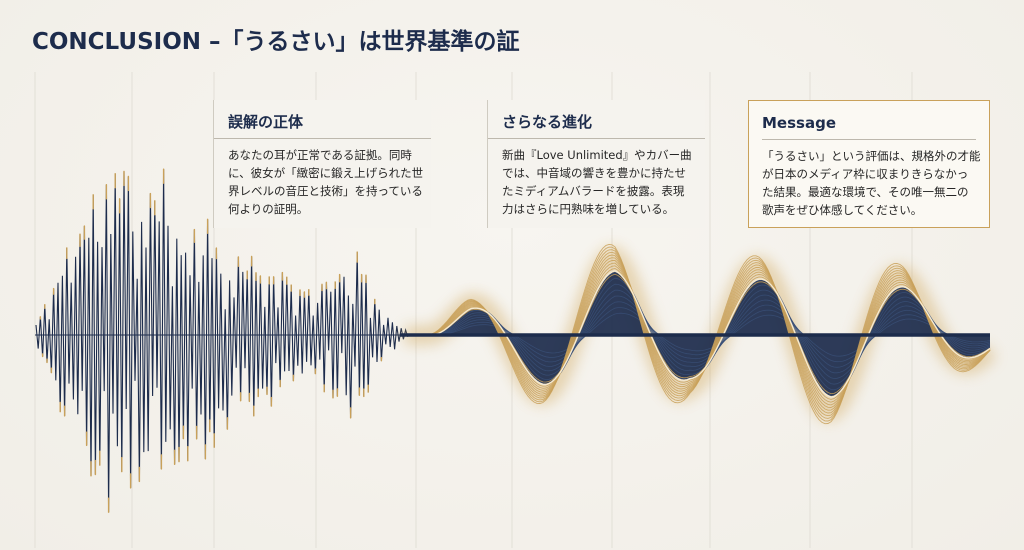 The image size is (1024, 550). What do you see at coordinates (597, 155) in the screenshot?
I see `body-line: 新曲『Love Unlimited』やカバー曲` at bounding box center [597, 155].